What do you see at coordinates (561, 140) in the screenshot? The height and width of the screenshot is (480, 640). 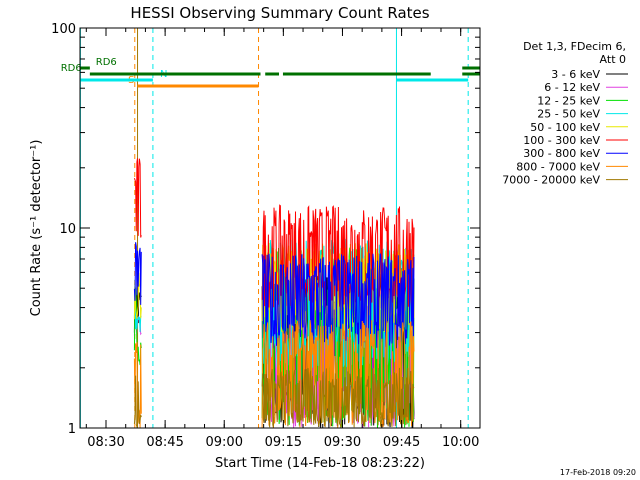 I see `legend-entry-5: 100 - 300 keV` at bounding box center [561, 140].